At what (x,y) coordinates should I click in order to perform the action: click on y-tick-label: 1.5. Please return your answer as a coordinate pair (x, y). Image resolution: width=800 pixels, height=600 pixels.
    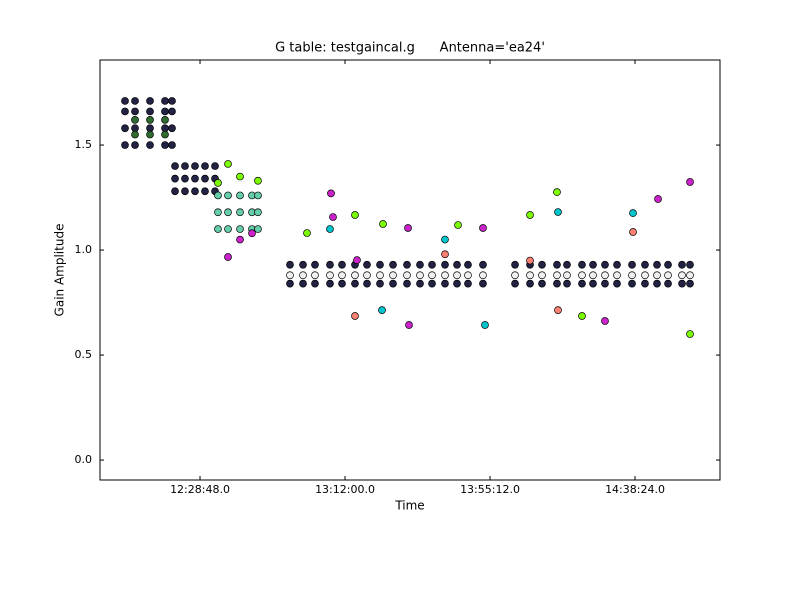
    Looking at the image, I should click on (84, 144).